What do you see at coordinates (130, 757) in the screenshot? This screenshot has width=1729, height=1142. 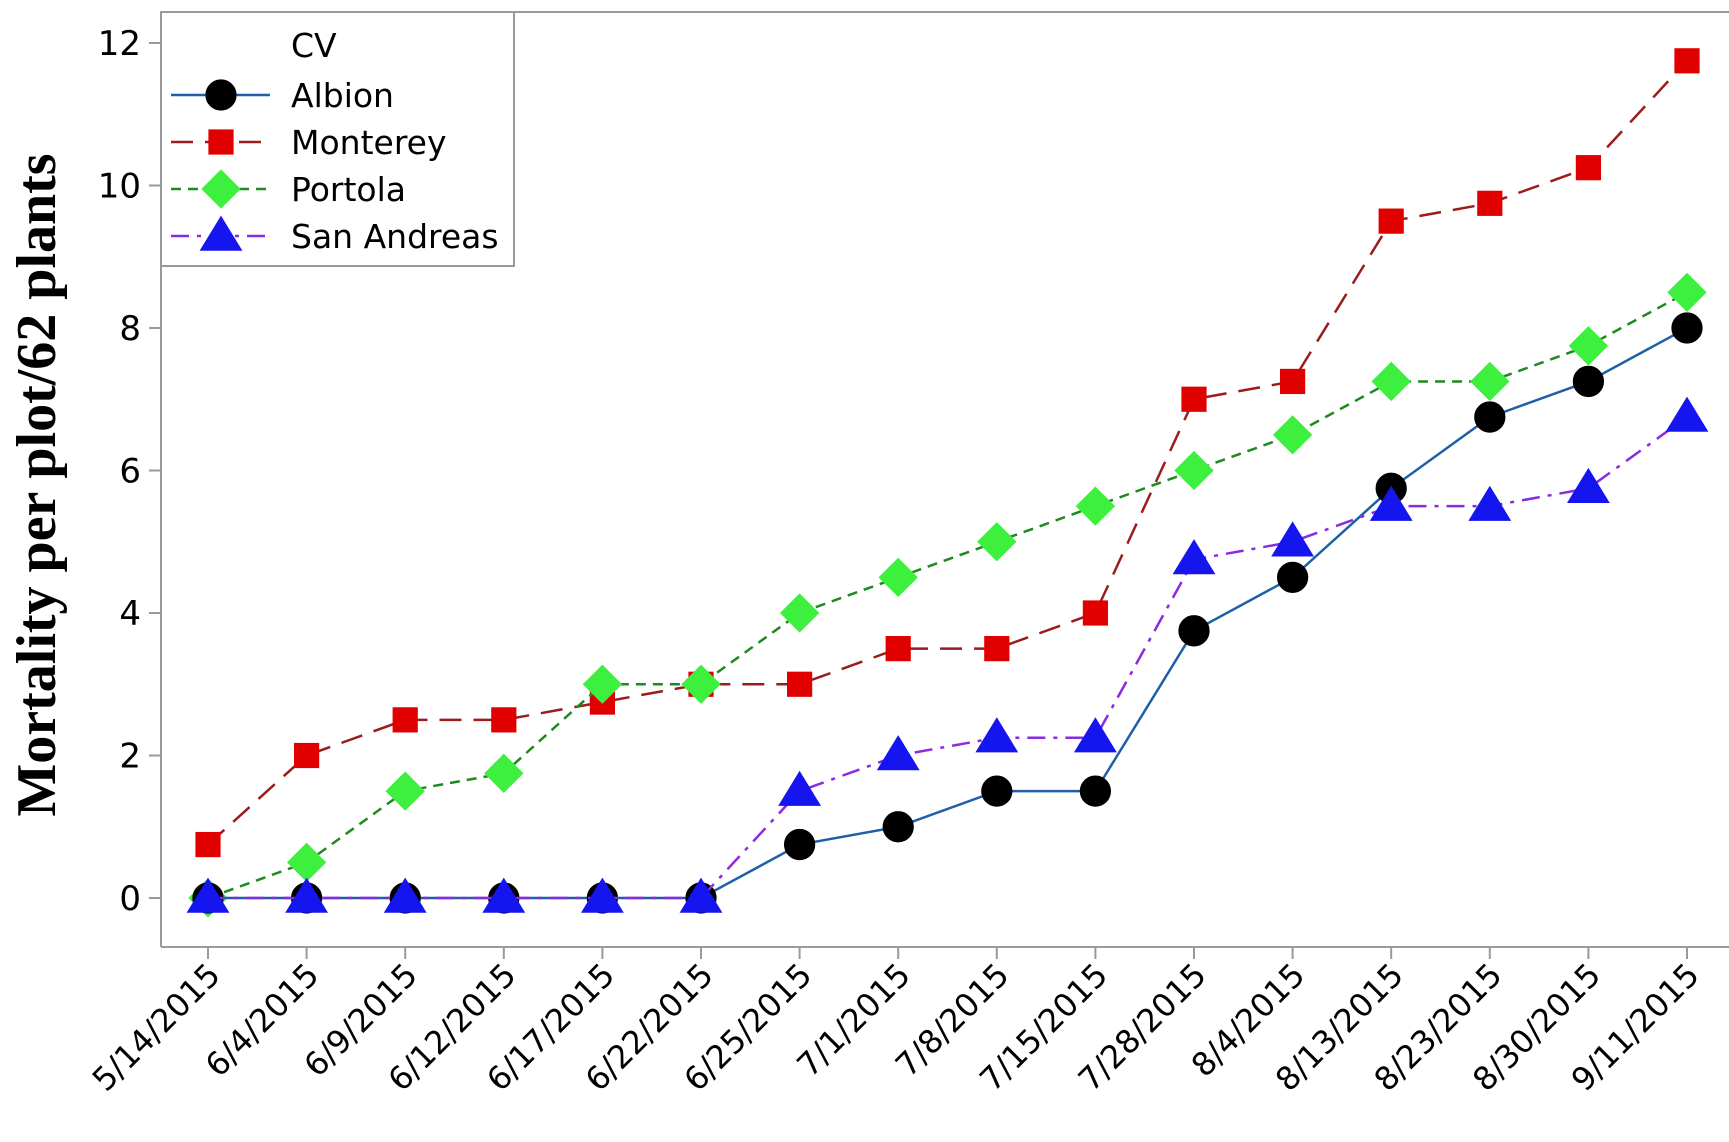 I see `y-tick-label: 2` at bounding box center [130, 757].